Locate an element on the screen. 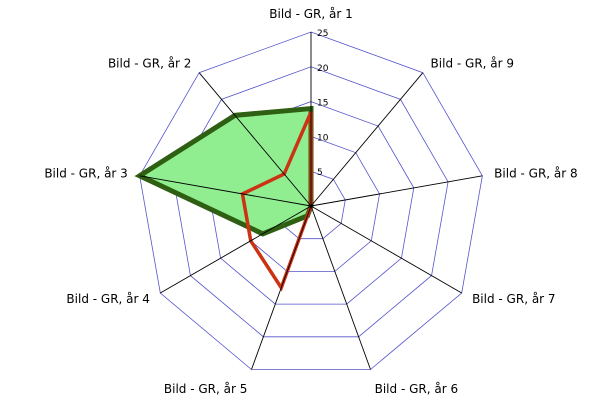 The image size is (613, 398). tick-label-layer: 5 10 15 20 25 is located at coordinates (323, 103).